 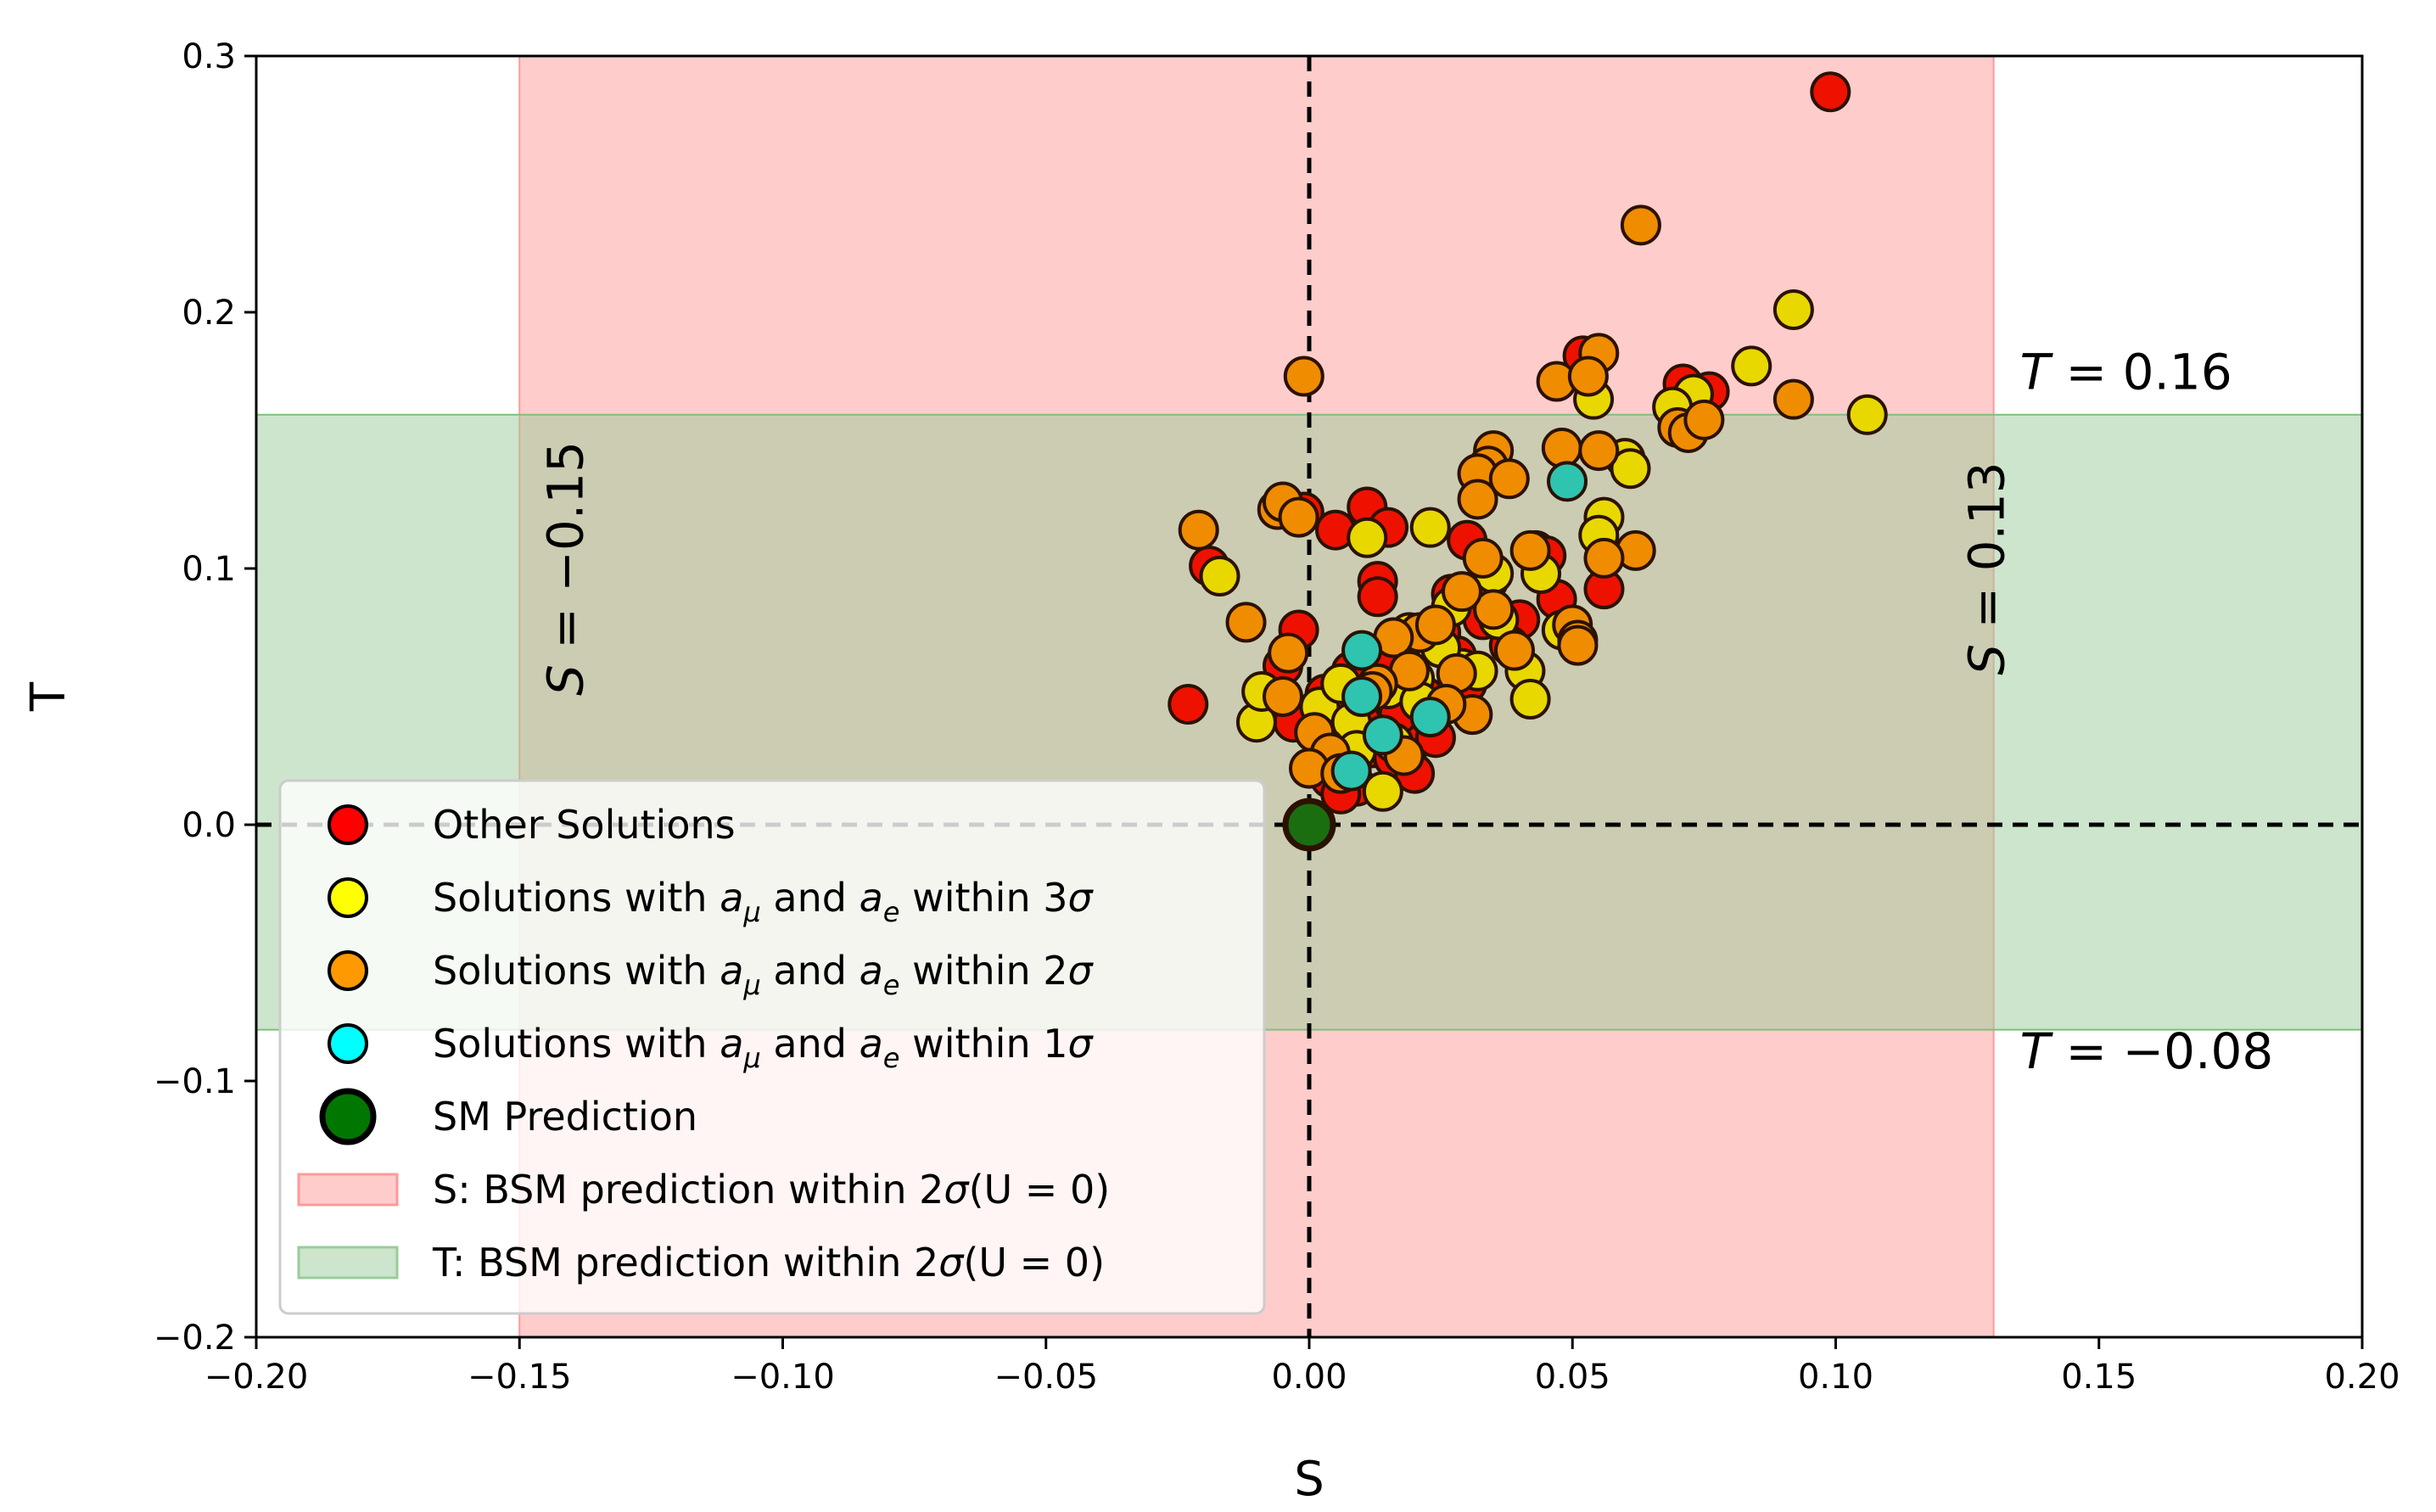 I want to click on x-tick-label: −0.05, so click(x=1046, y=1377).